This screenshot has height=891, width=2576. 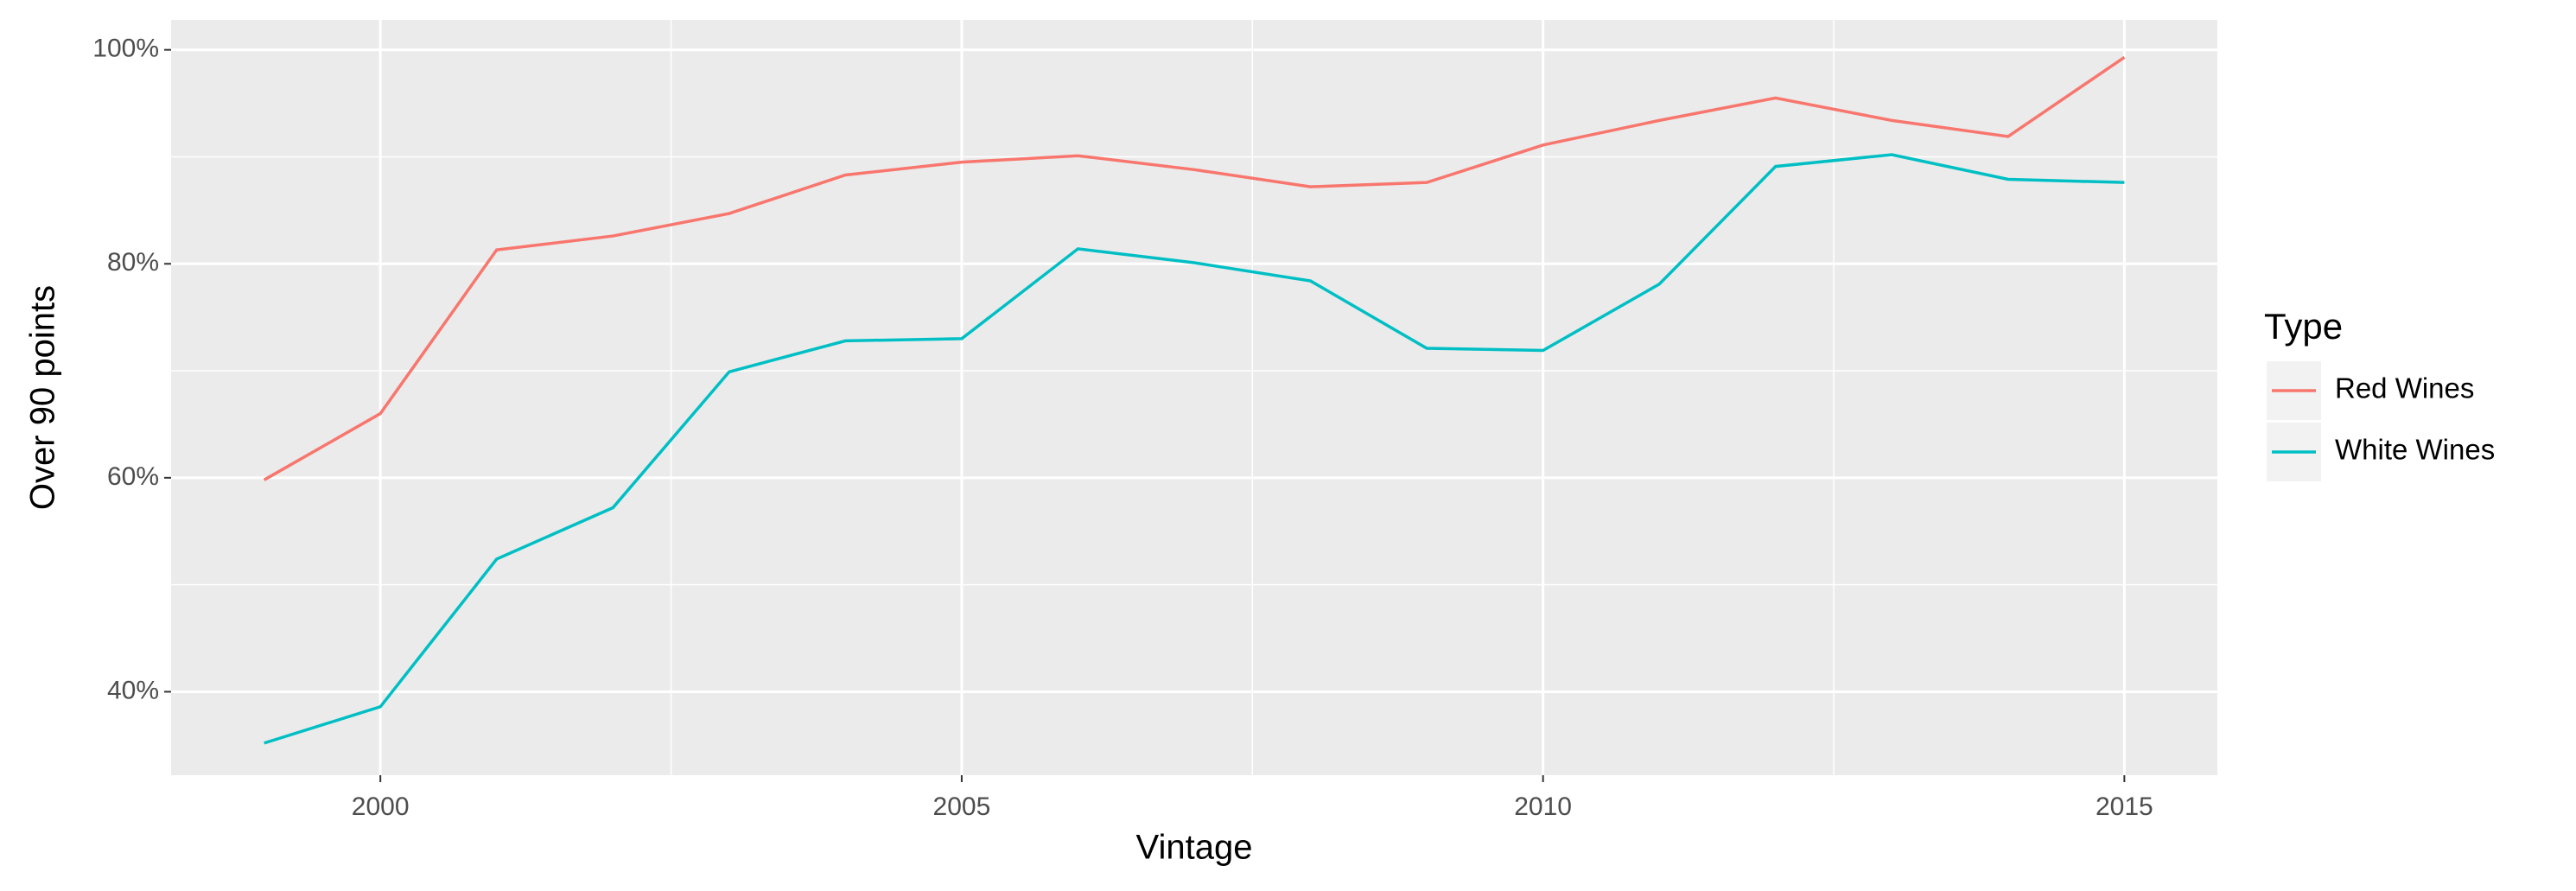 What do you see at coordinates (381, 806) in the screenshot?
I see `x-tick-label: 2000` at bounding box center [381, 806].